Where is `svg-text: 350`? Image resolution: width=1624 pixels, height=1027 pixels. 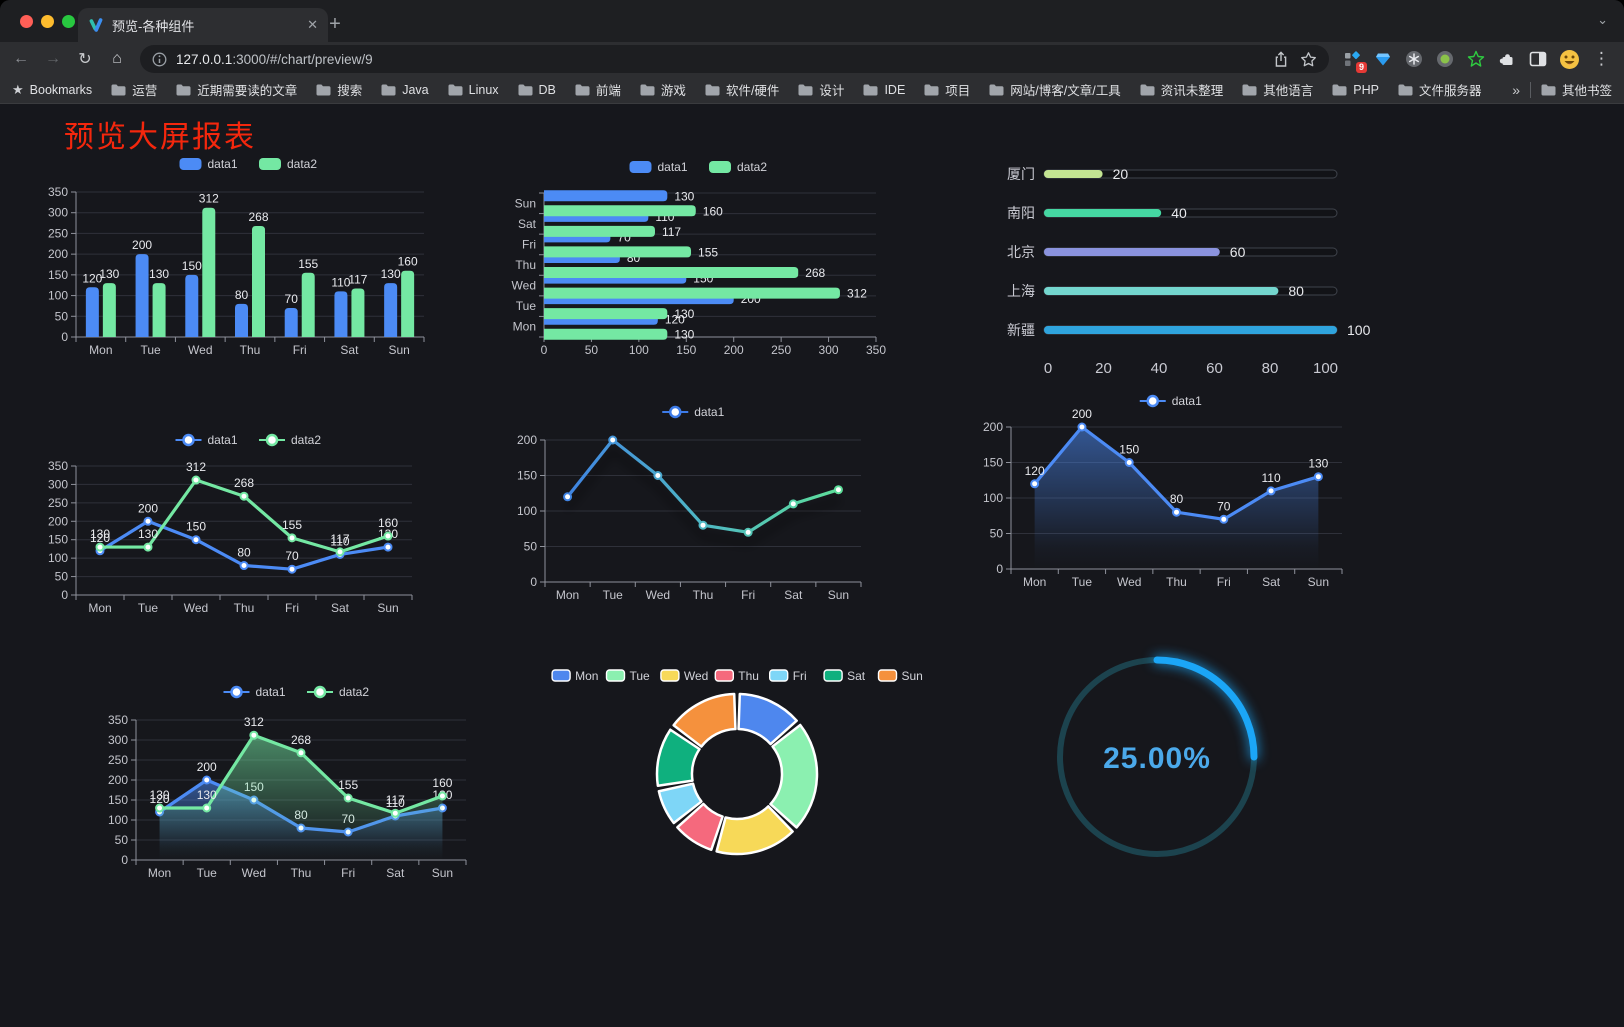
svg-text: 350 is located at coordinates (118, 720).